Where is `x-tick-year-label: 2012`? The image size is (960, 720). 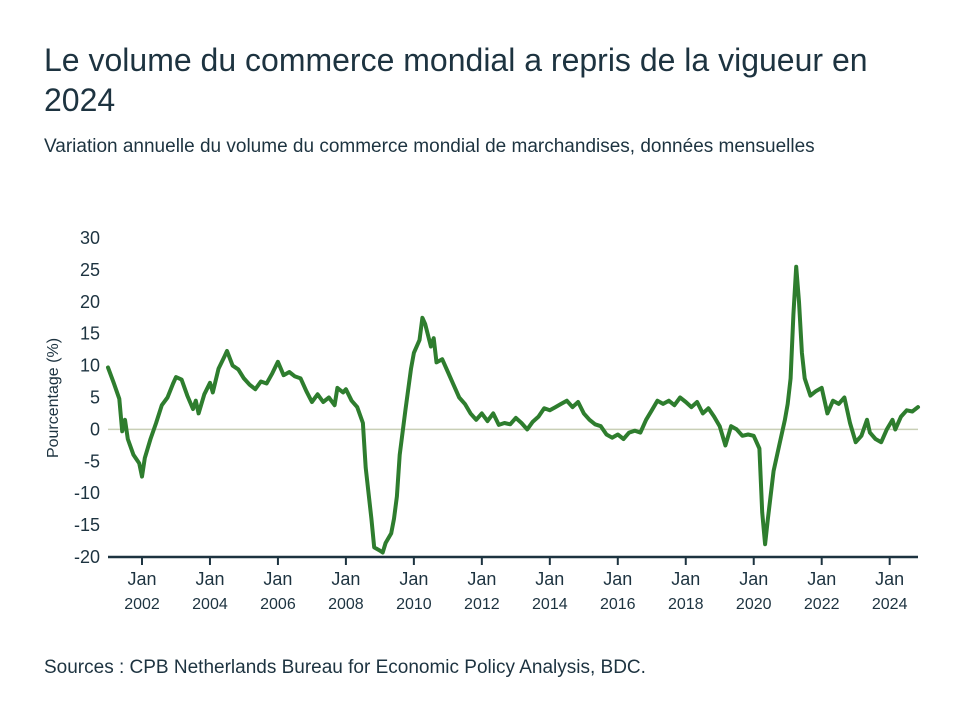
x-tick-year-label: 2012 is located at coordinates (482, 604).